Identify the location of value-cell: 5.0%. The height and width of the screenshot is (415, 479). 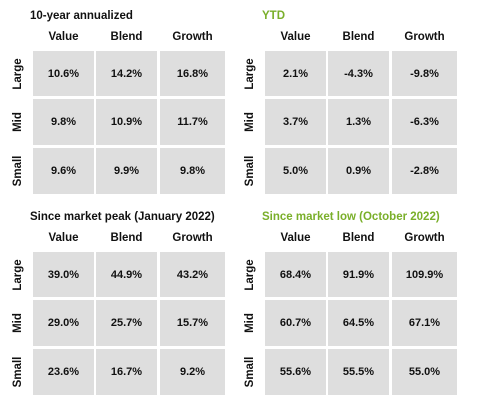
(295, 171).